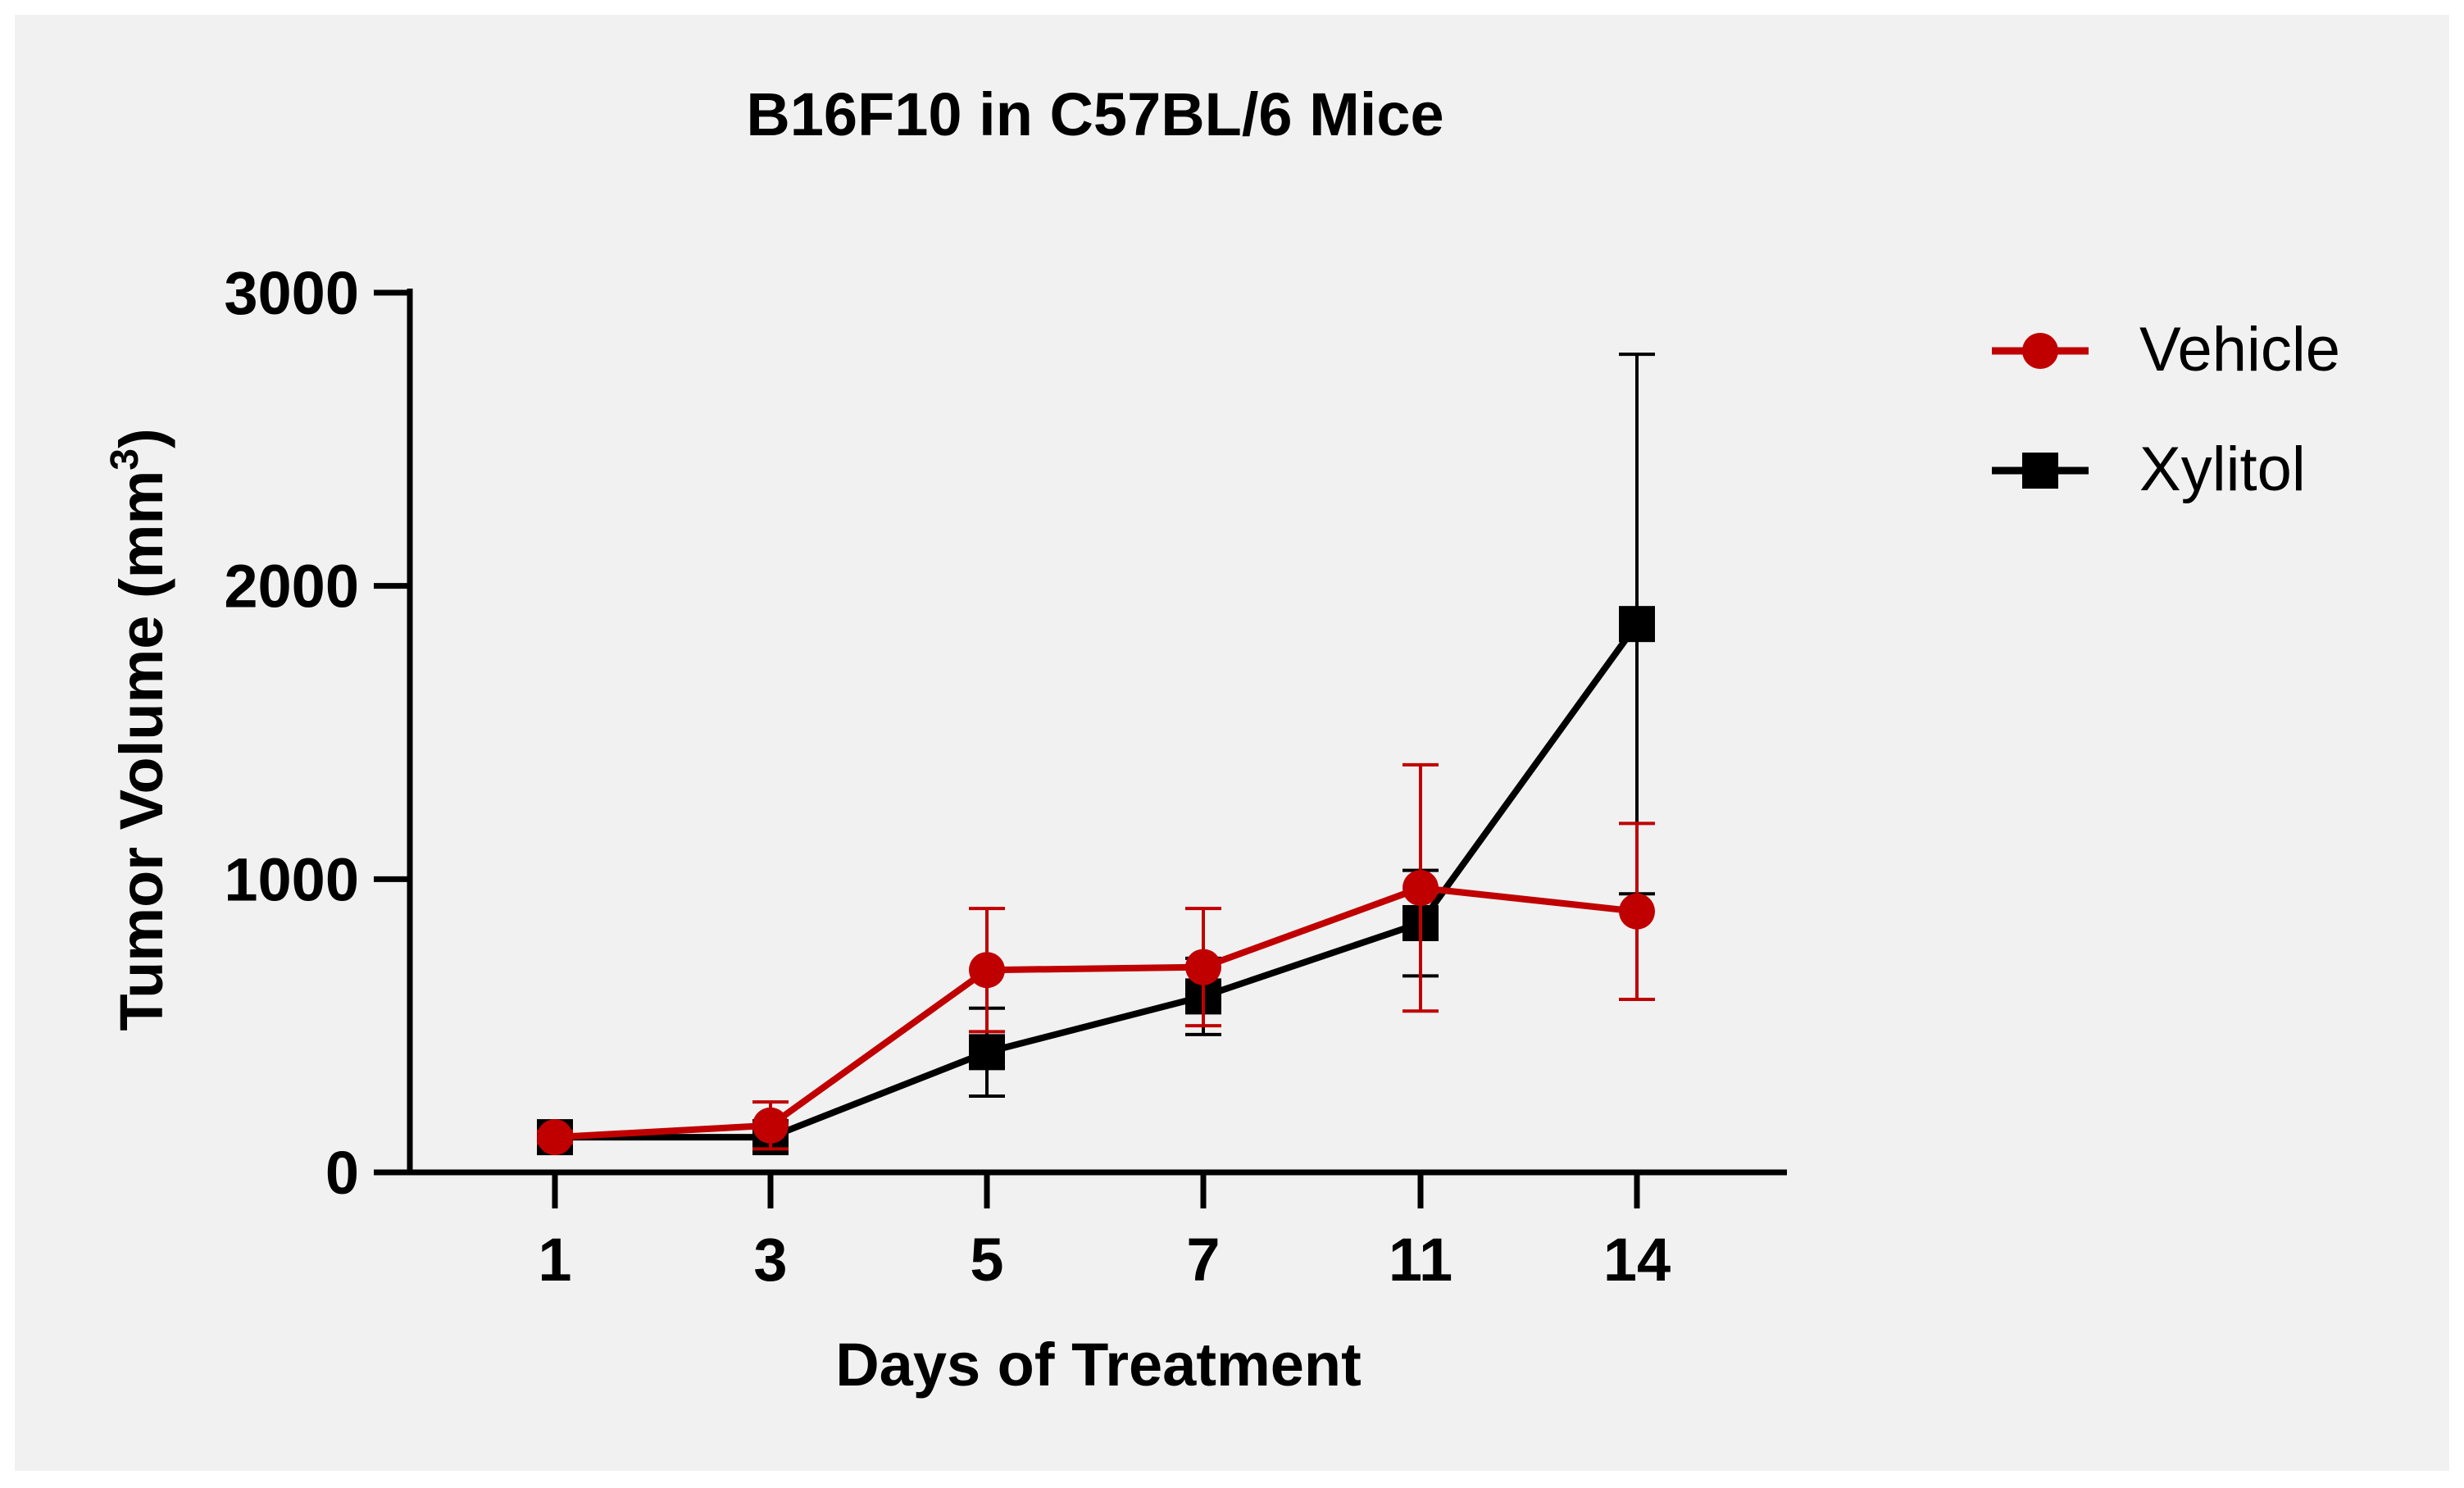 Image resolution: width=2464 pixels, height=1488 pixels. I want to click on chart-title: B16F10 in C57BL/6 Mice, so click(1095, 114).